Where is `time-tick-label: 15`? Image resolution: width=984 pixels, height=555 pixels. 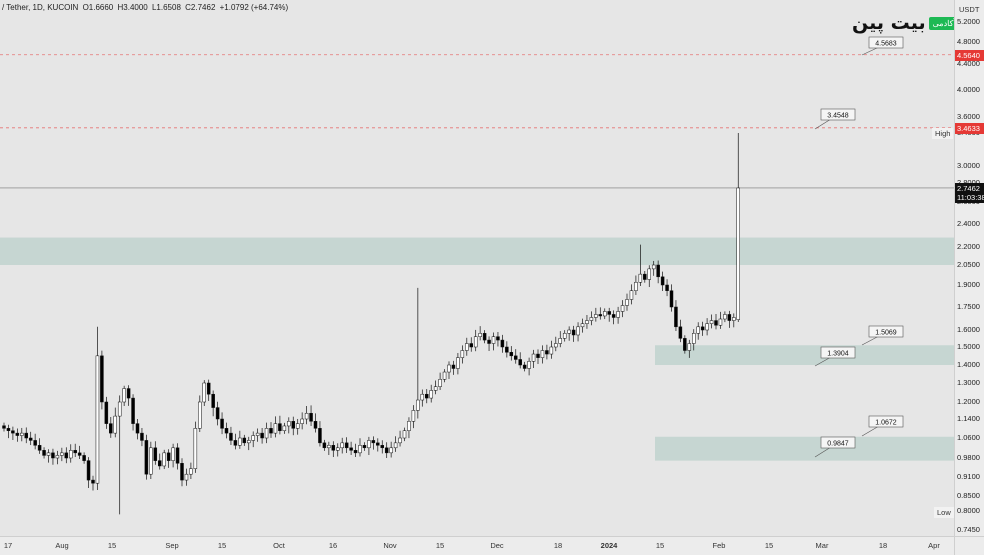 time-tick-label: 15 is located at coordinates (660, 545).